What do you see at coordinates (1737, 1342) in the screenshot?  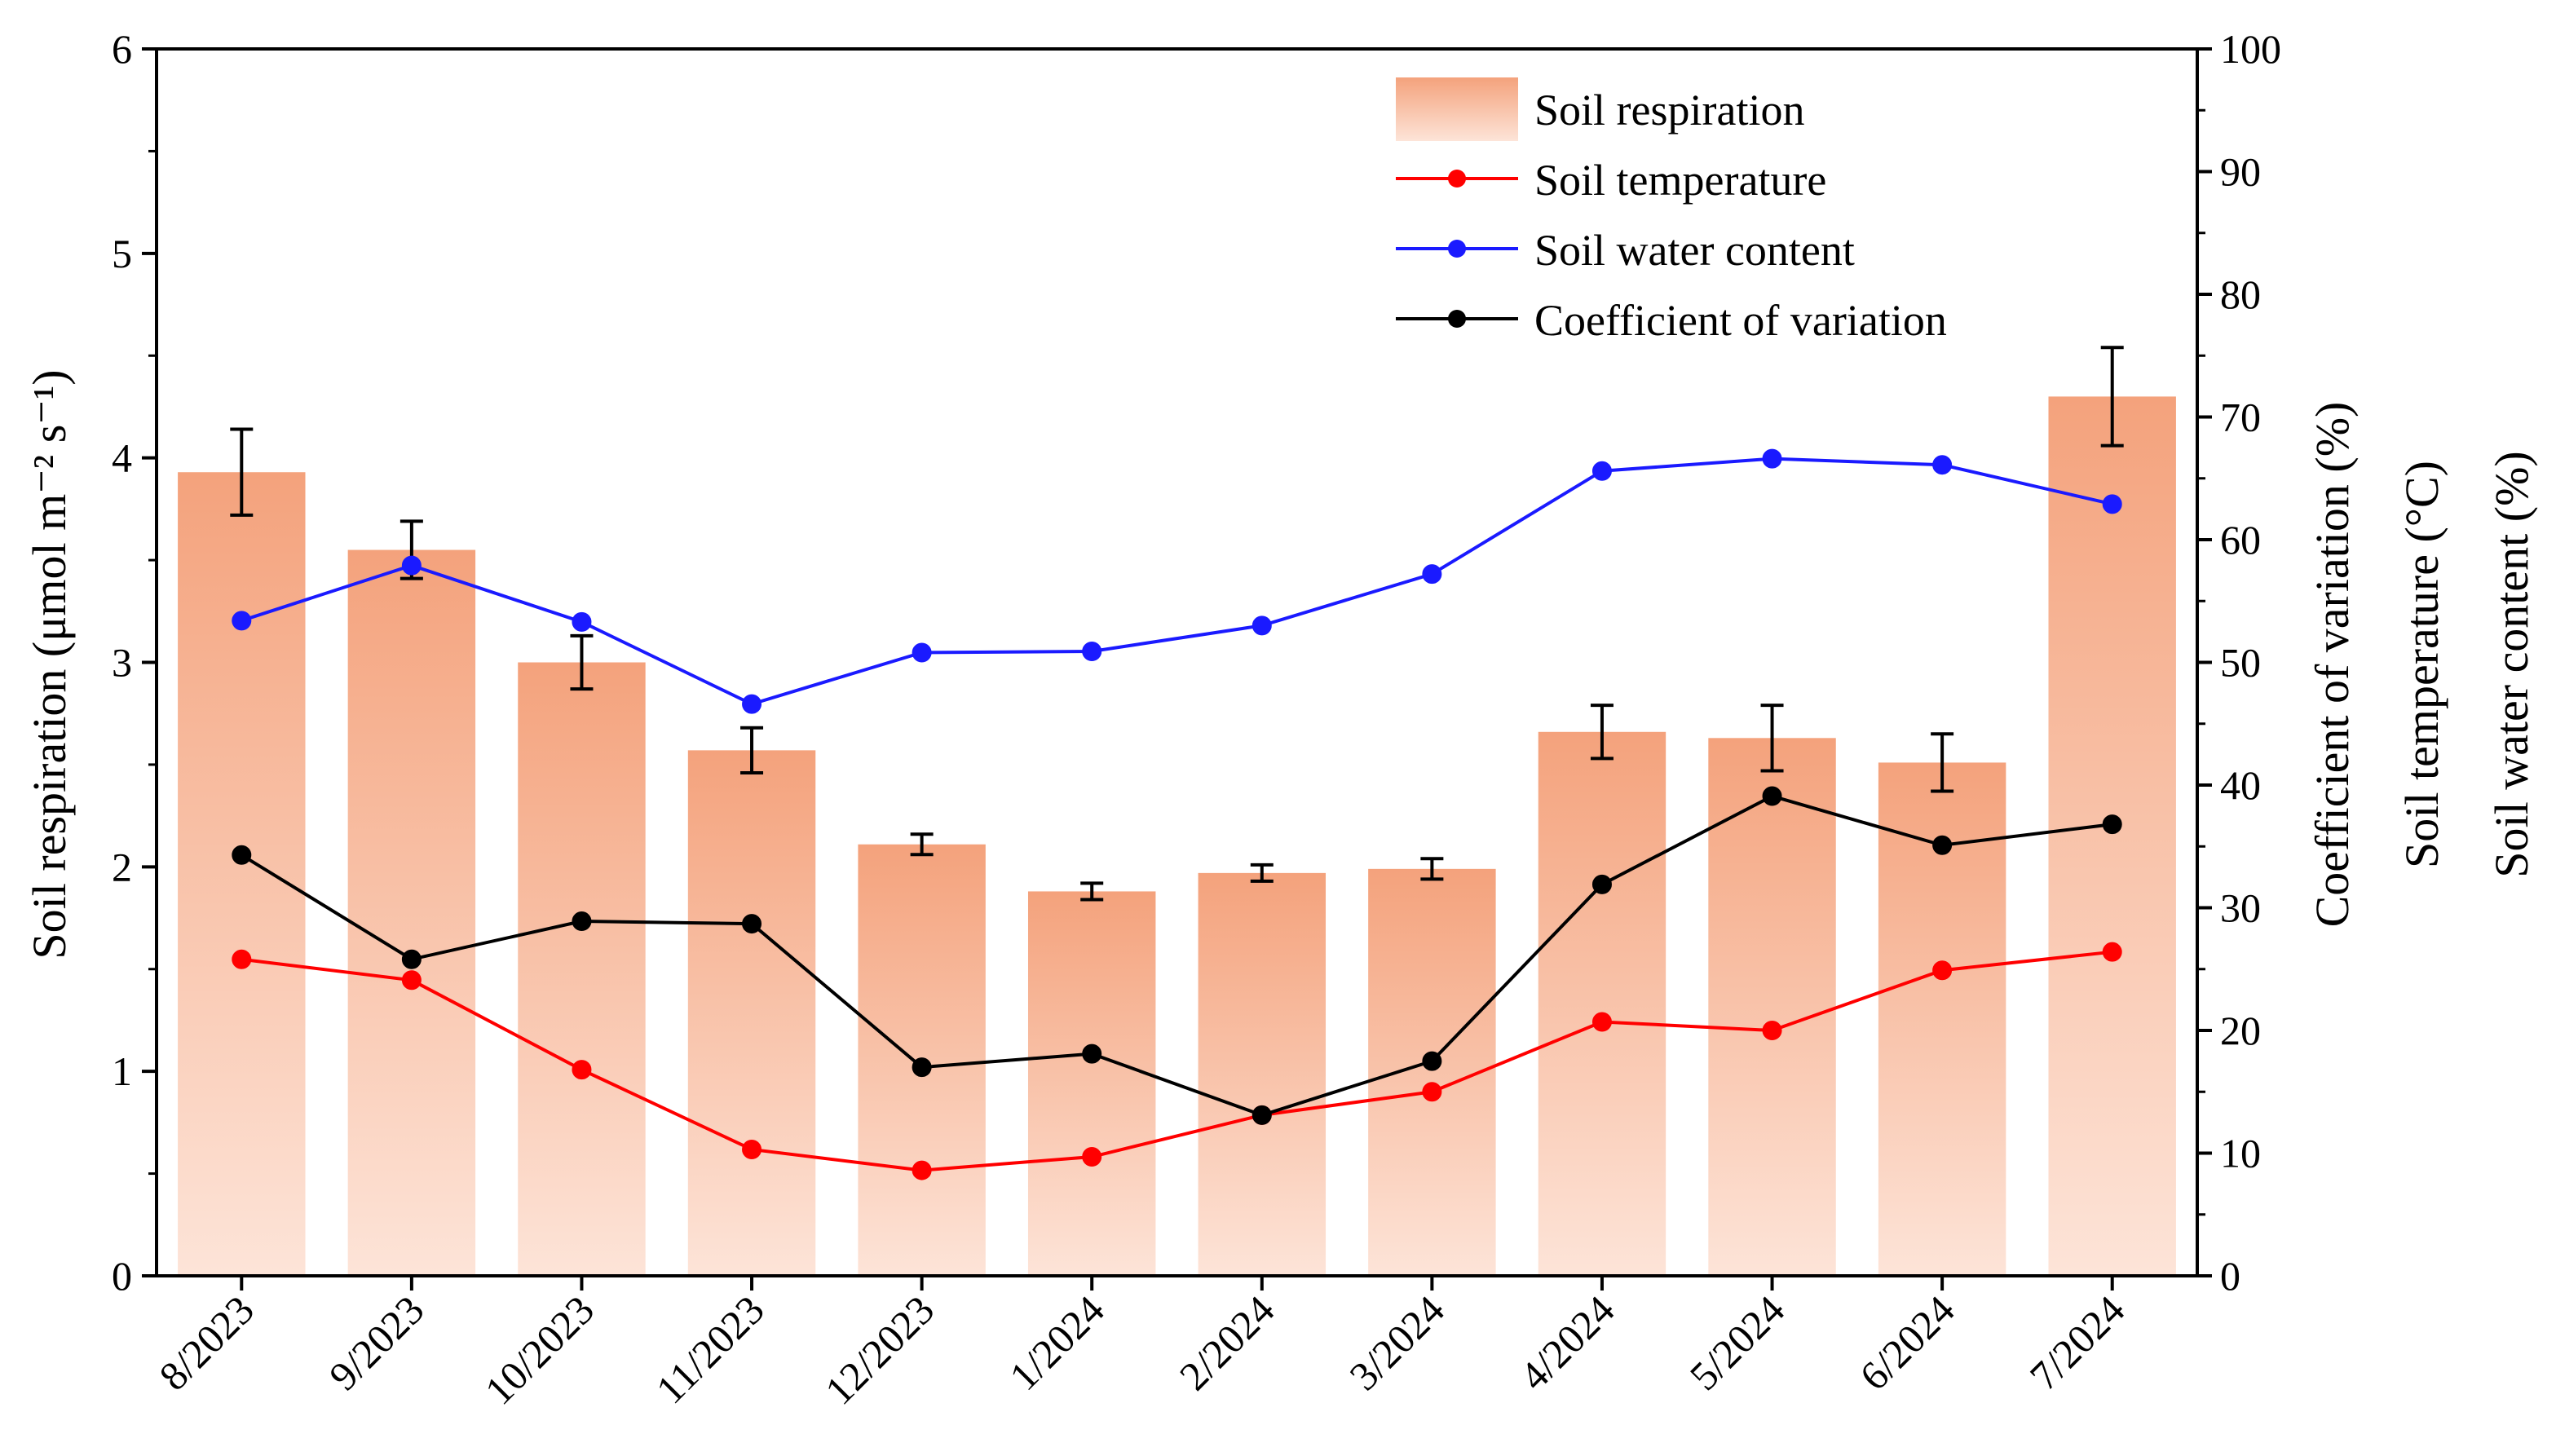 I see `x-tick-label: 5/2024` at bounding box center [1737, 1342].